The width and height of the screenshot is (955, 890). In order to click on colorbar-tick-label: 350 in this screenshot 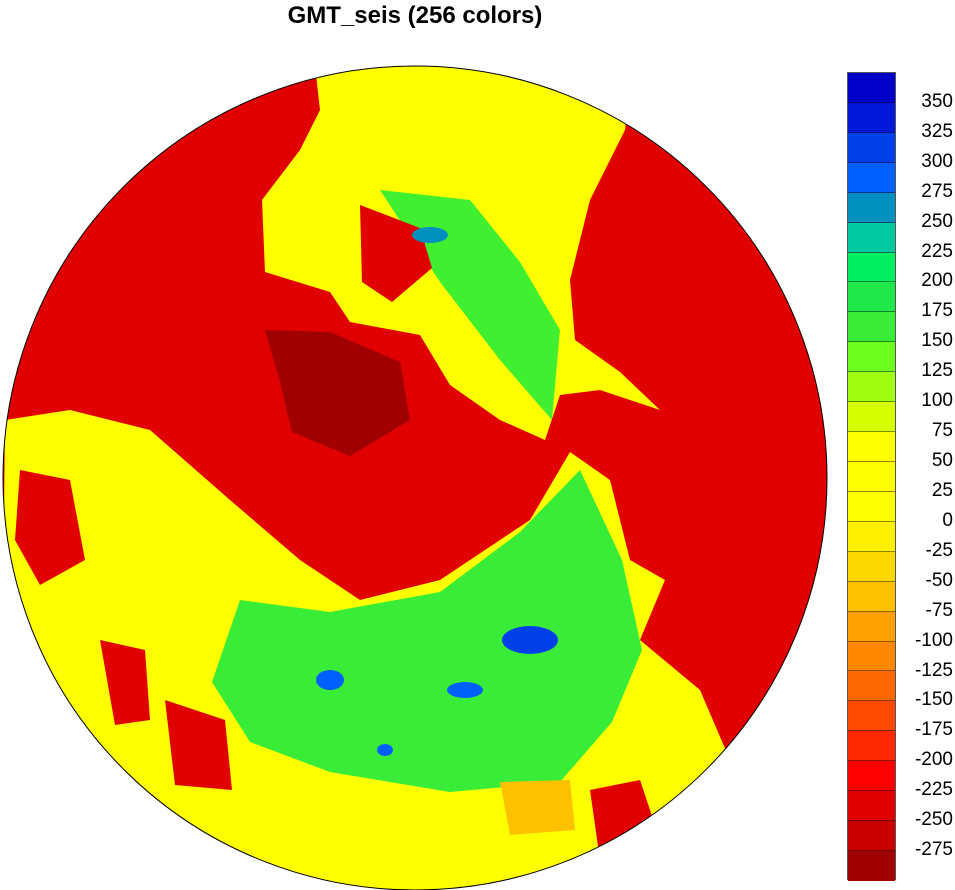, I will do `click(937, 101)`.